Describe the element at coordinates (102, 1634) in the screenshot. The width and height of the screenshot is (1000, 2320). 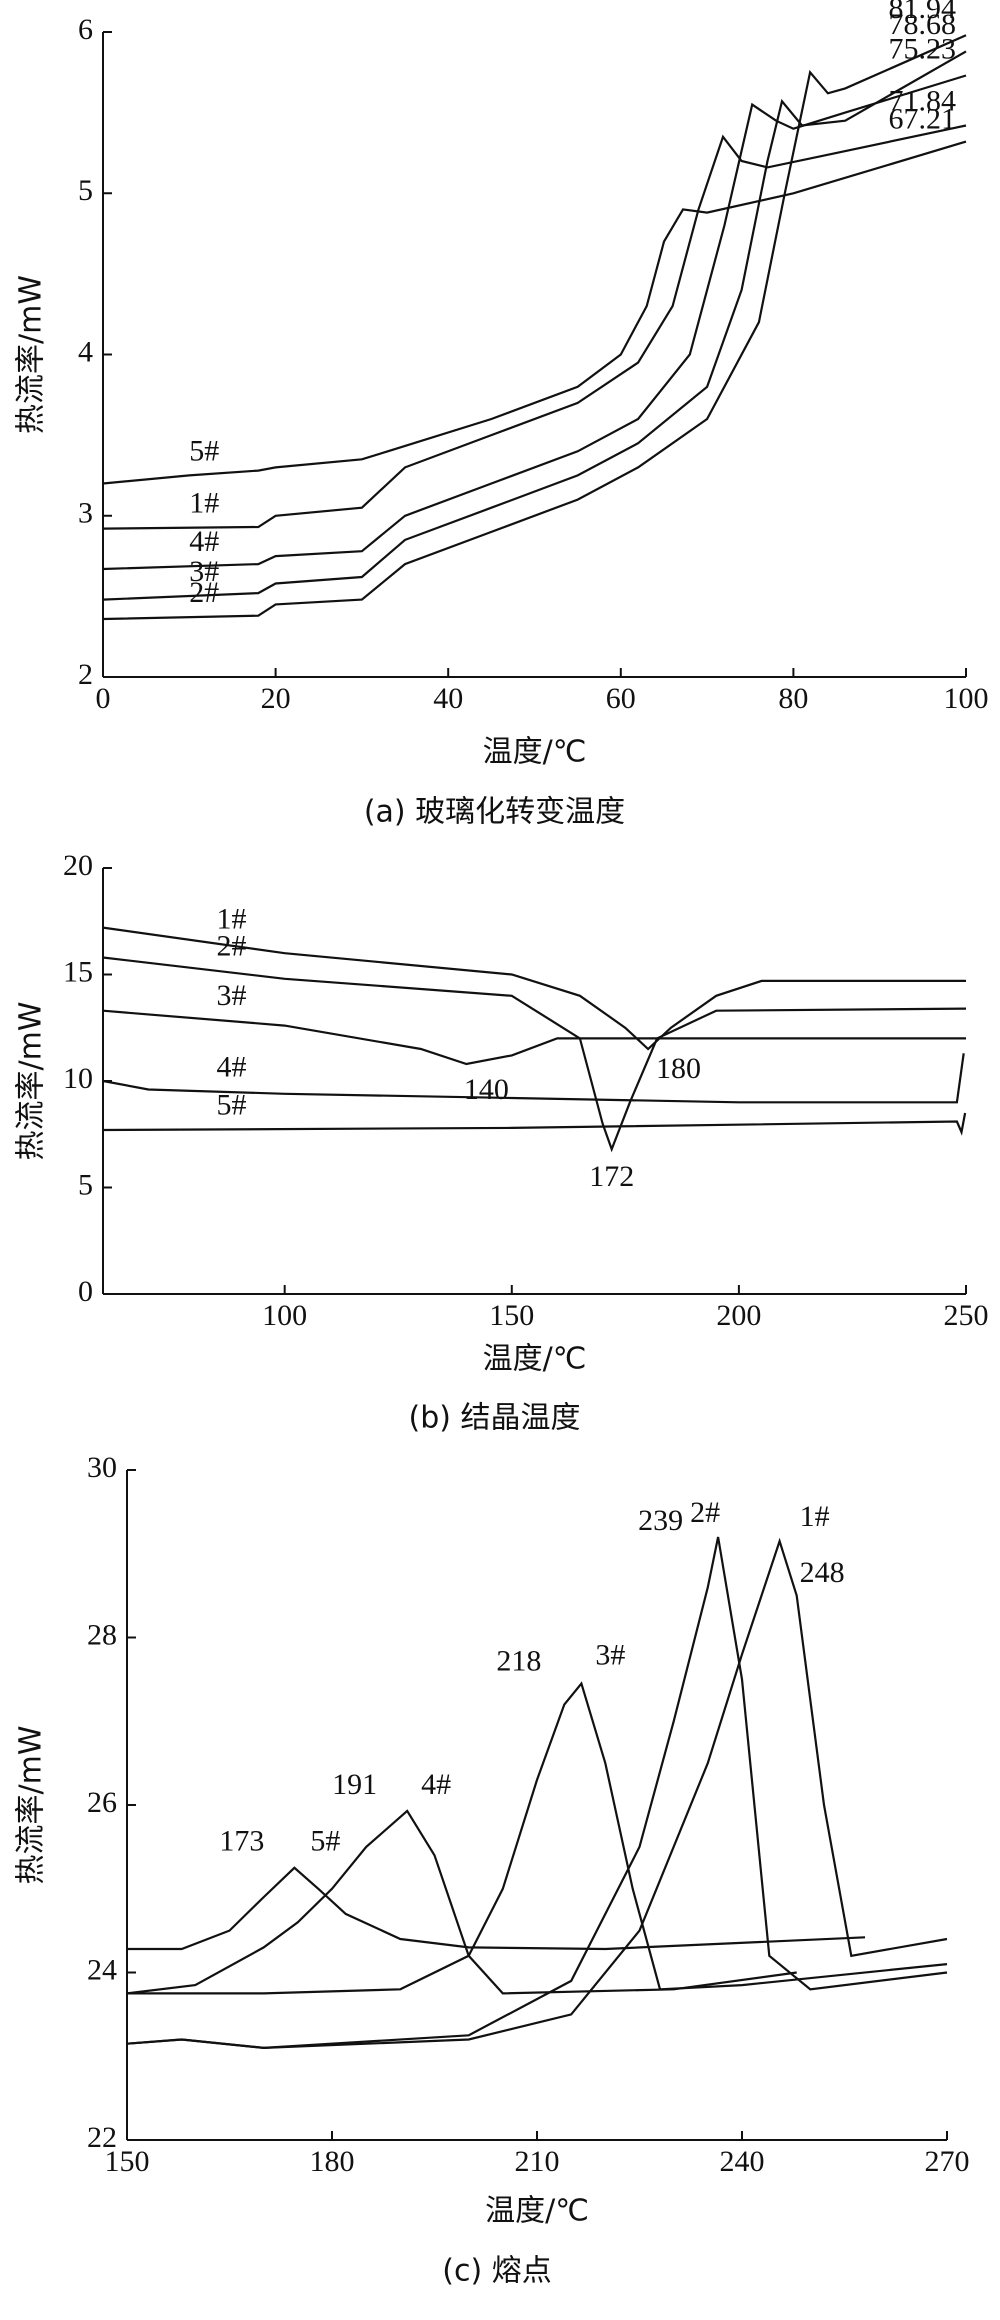
I see `y-tick-label: 28` at that location.